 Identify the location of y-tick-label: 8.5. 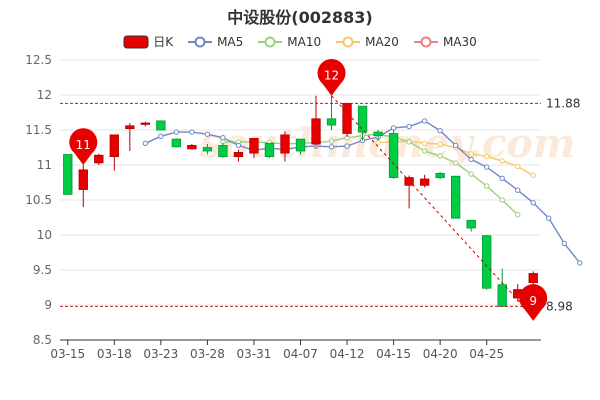
(42, 340).